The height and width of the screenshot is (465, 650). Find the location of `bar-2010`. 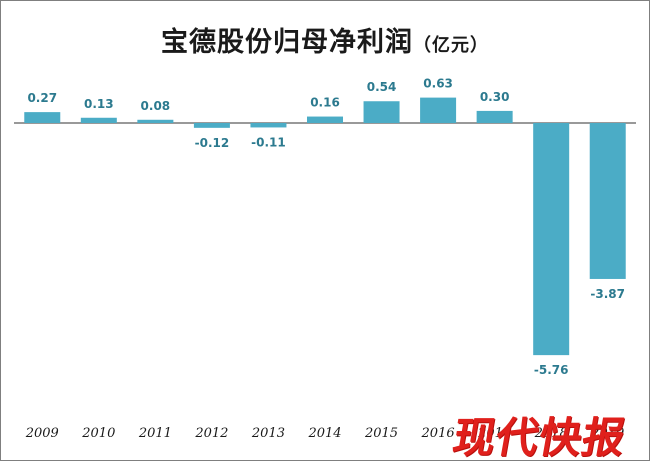

bar-2010 is located at coordinates (98, 120).